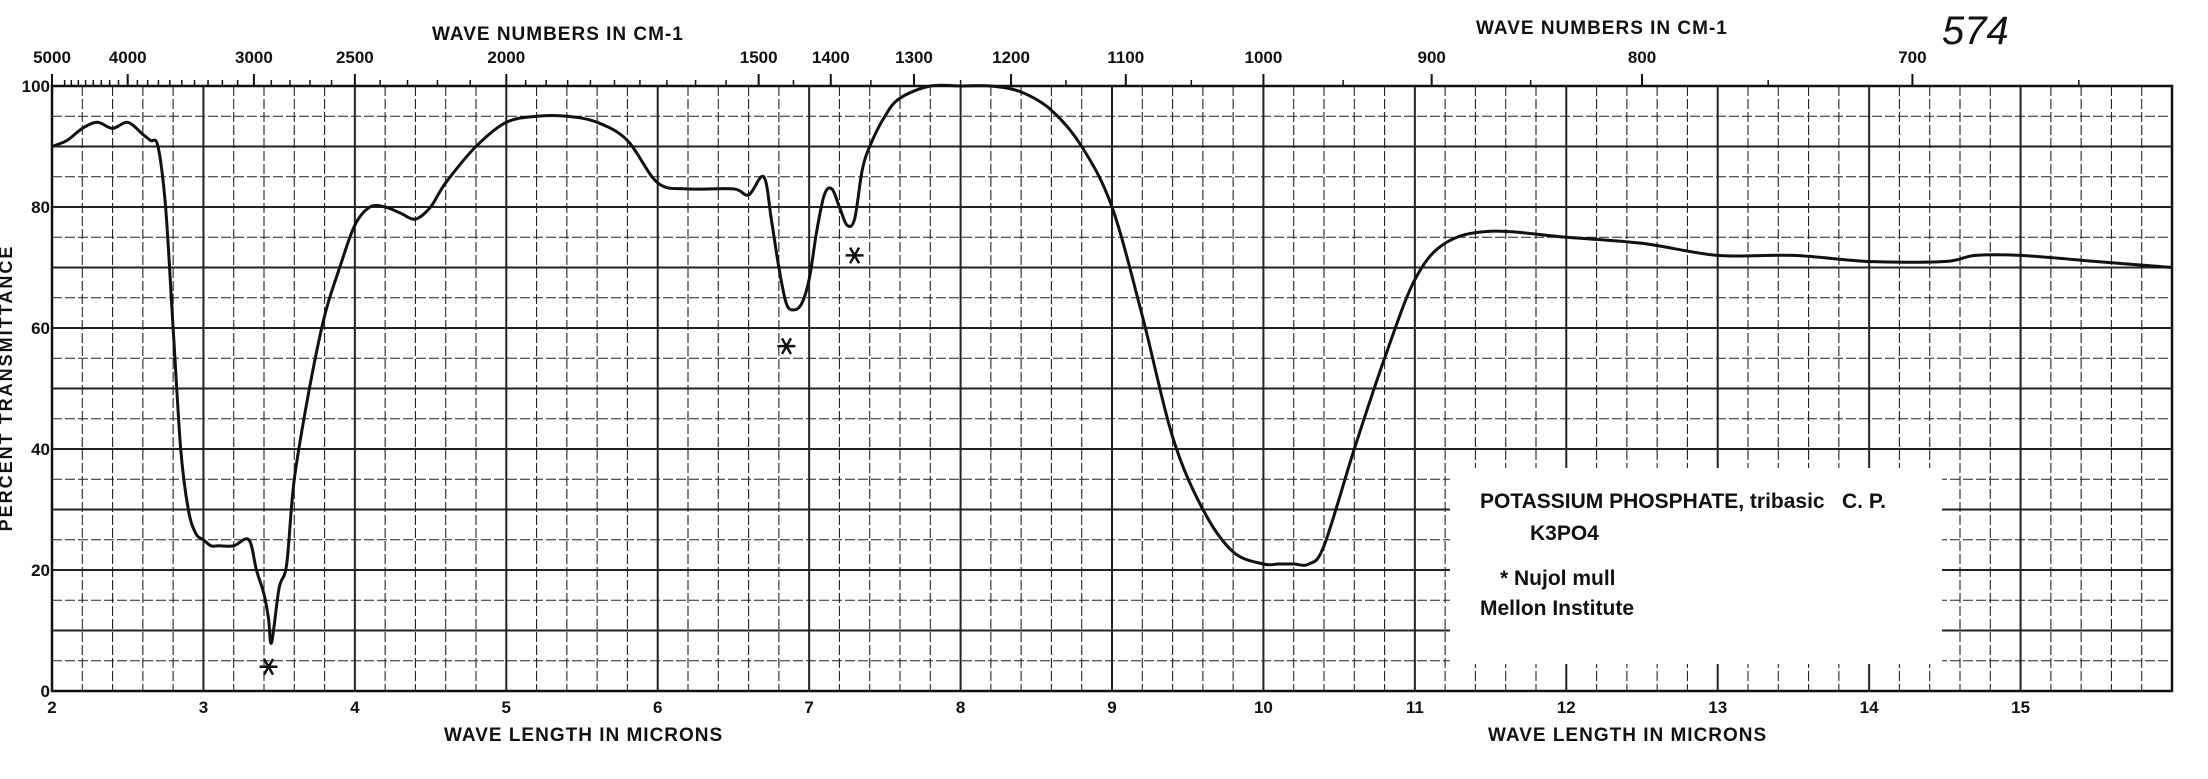 The width and height of the screenshot is (2208, 779). What do you see at coordinates (759, 57) in the screenshot?
I see `wavenumber-tick-label: 1500` at bounding box center [759, 57].